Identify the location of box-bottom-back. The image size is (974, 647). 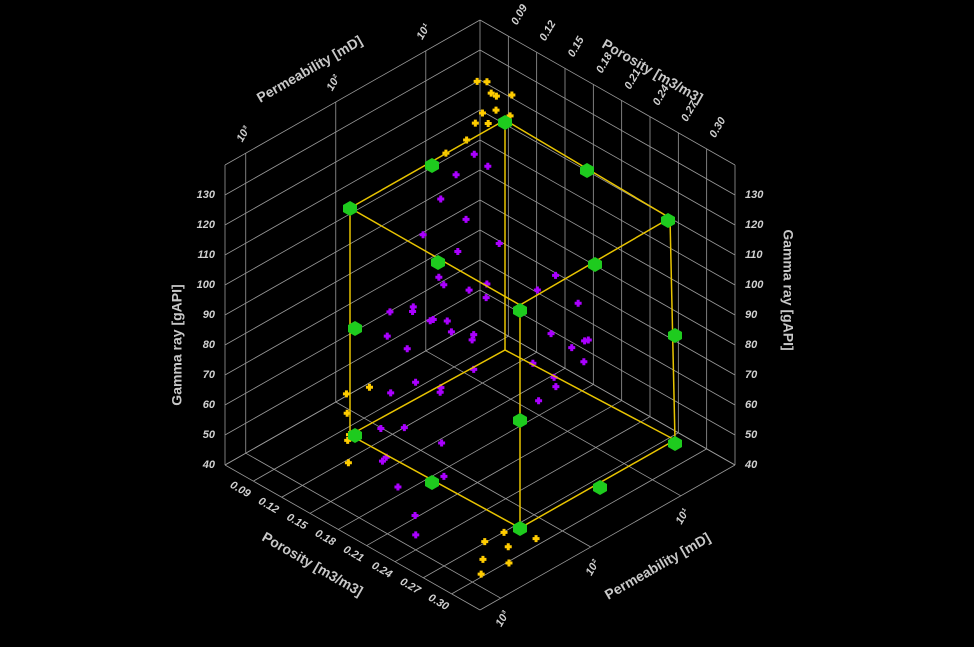
(512, 395).